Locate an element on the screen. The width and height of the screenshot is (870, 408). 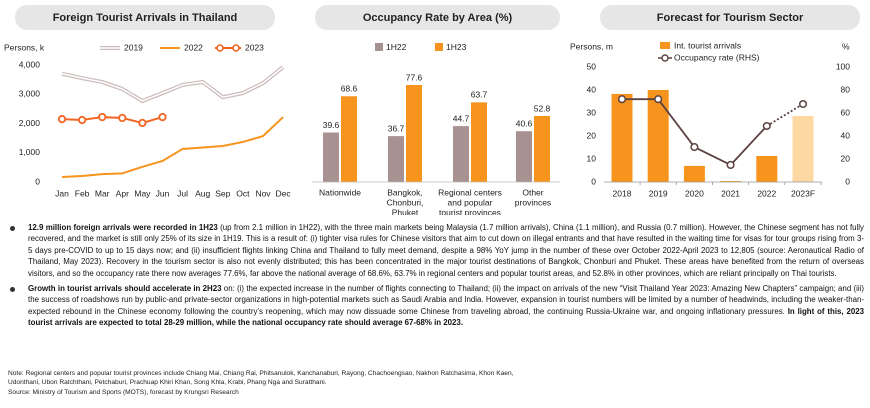
x-tick-label: May is located at coordinates (142, 193).